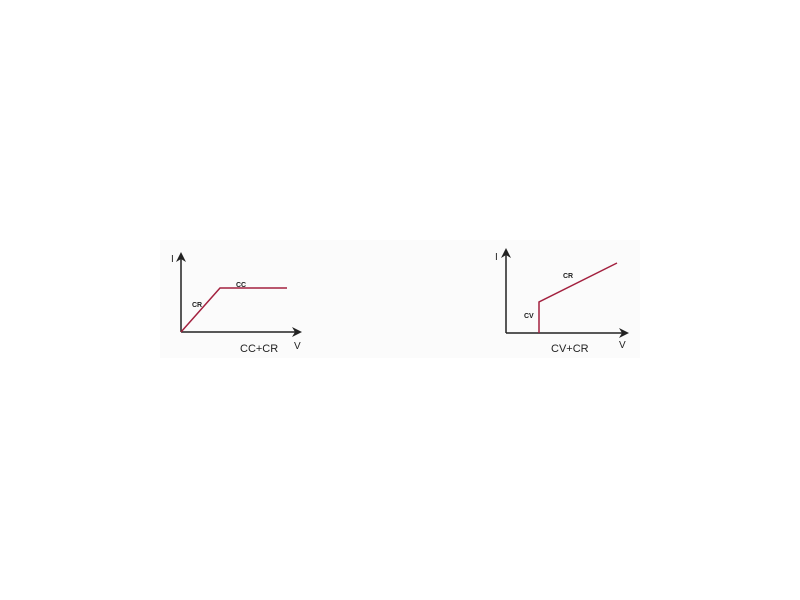  Describe the element at coordinates (241, 285) in the screenshot. I see `segment-label-cc: CC` at that location.